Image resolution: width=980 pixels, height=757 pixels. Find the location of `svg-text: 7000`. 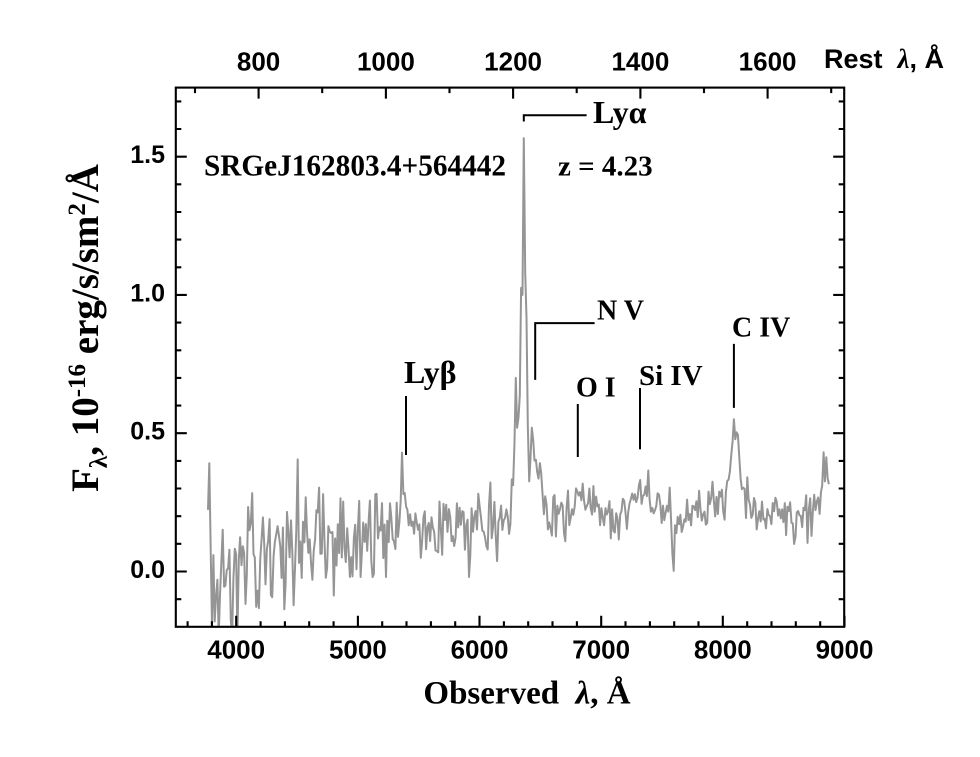

svg-text: 7000 is located at coordinates (601, 650).